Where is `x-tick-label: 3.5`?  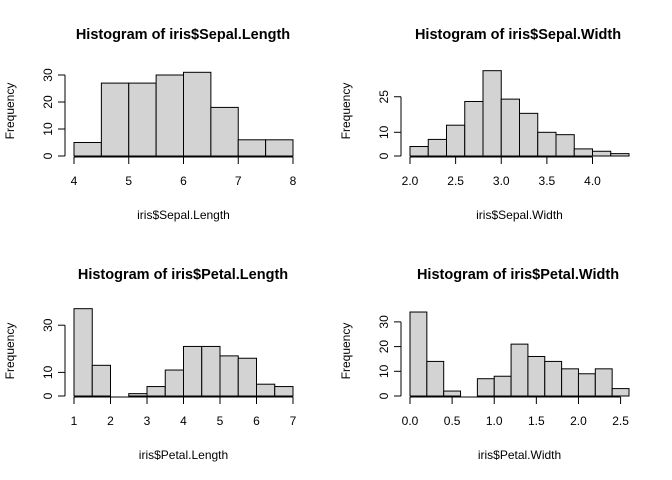 x-tick-label: 3.5 is located at coordinates (547, 181).